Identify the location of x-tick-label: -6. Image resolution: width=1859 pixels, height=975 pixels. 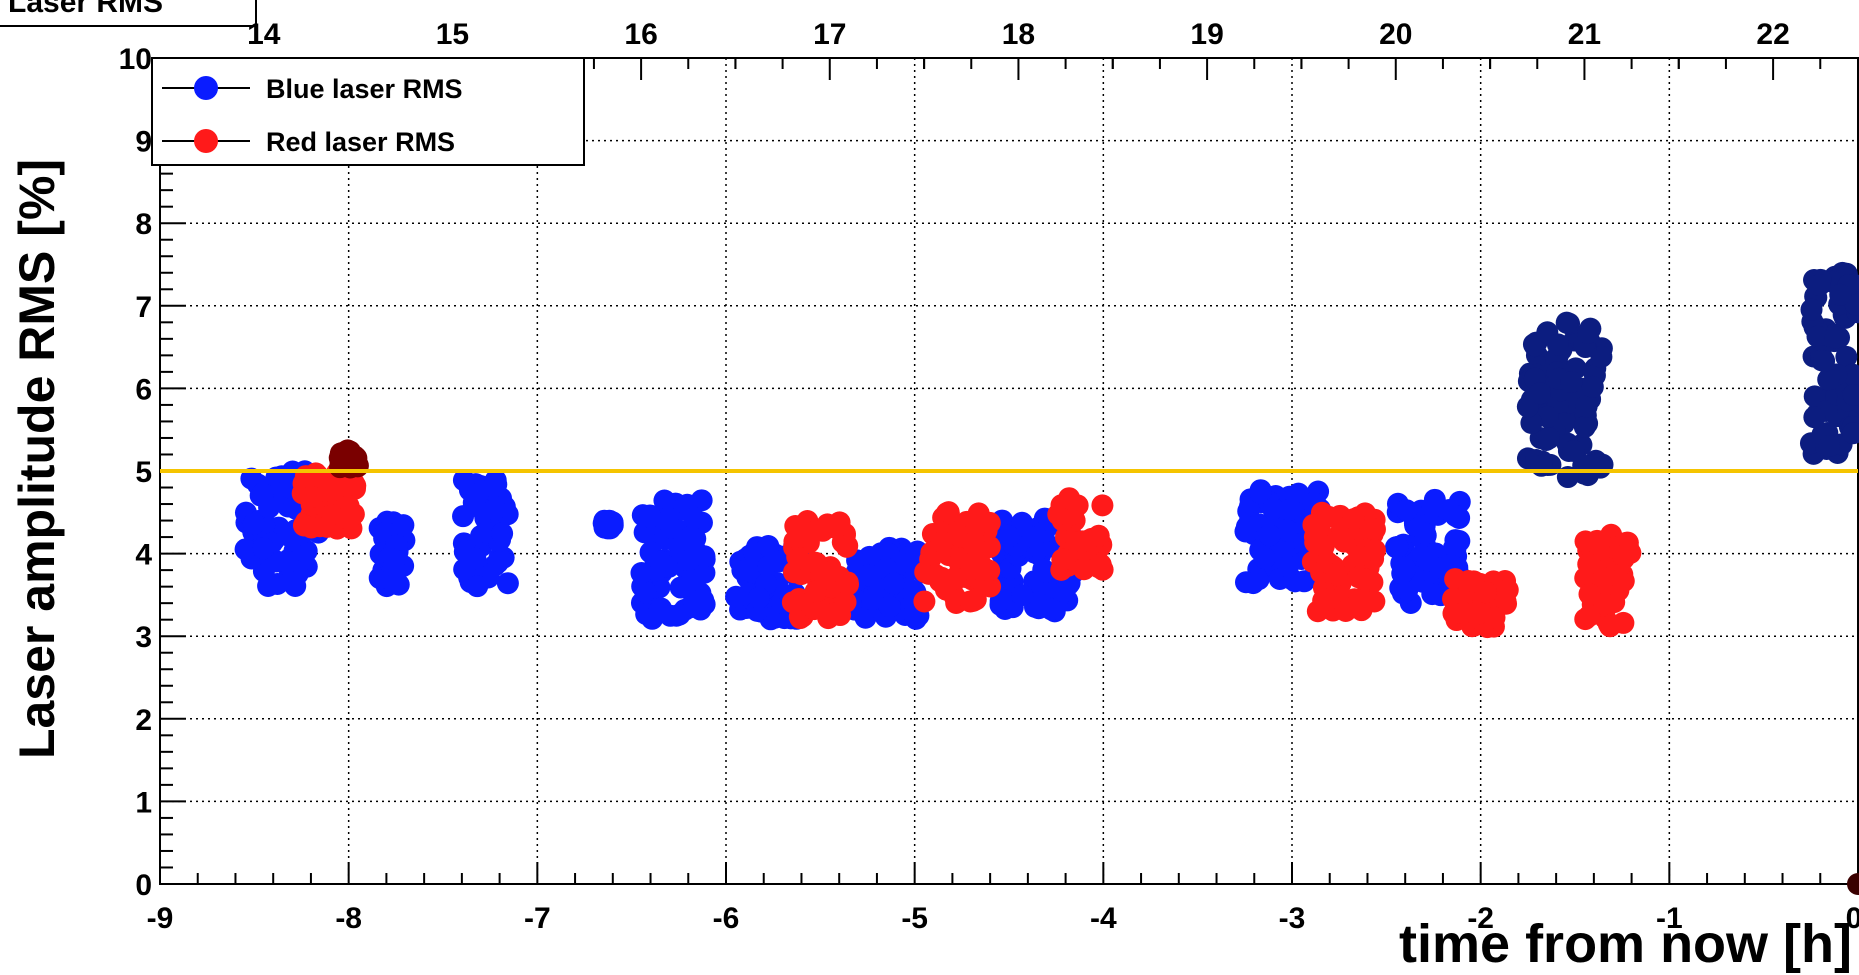
(726, 918).